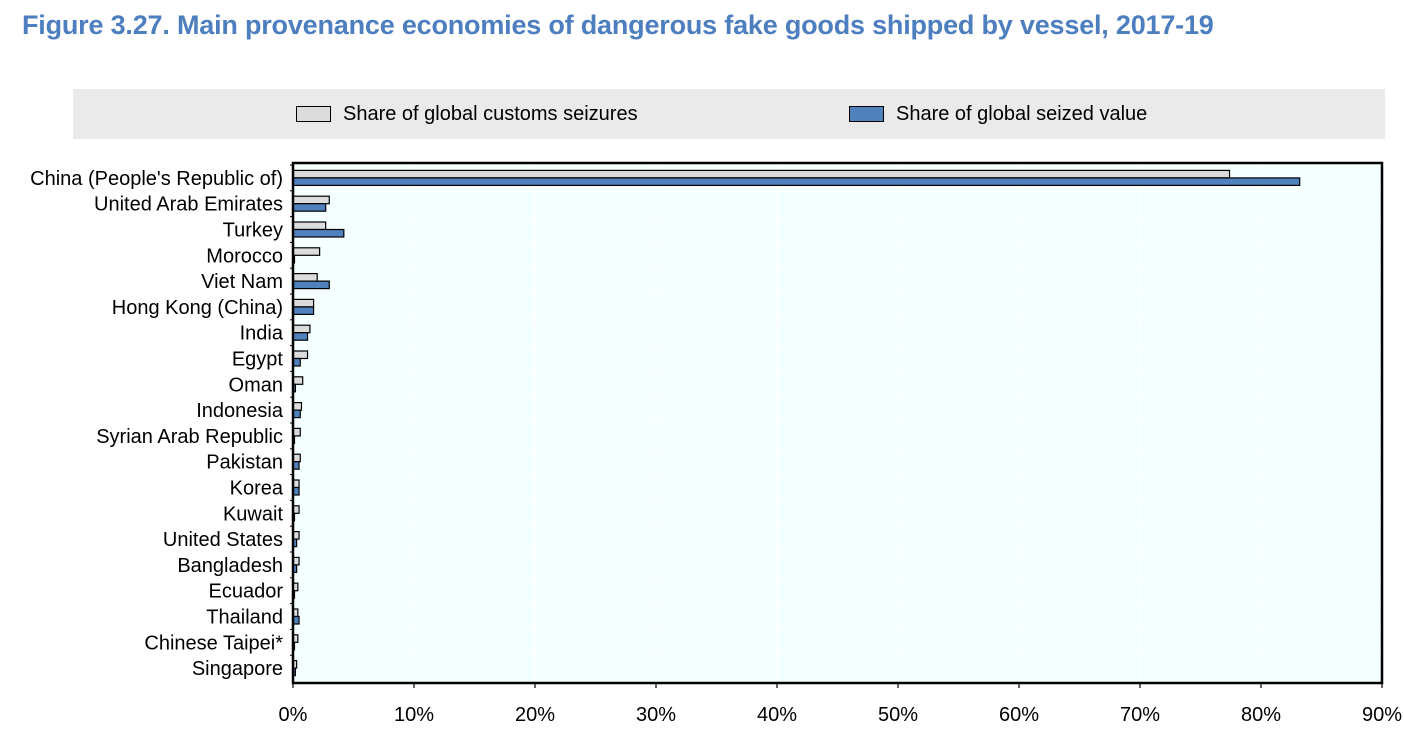  What do you see at coordinates (253, 514) in the screenshot?
I see `category-label: Kuwait` at bounding box center [253, 514].